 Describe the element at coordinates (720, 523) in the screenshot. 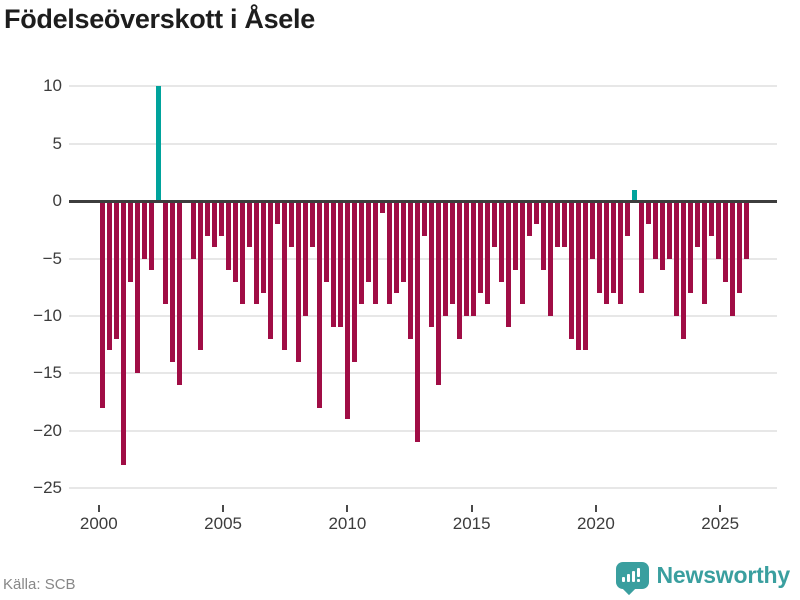

I see `x-axis-label-2025: 2025` at that location.